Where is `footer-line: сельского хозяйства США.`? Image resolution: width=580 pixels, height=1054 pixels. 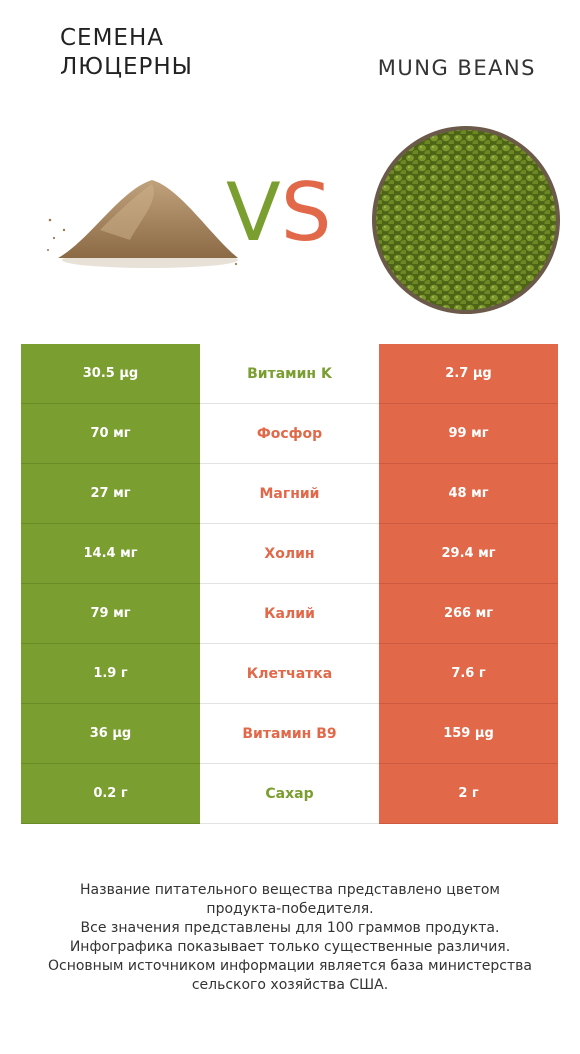 footer-line: сельского хозяйства США. is located at coordinates (290, 985).